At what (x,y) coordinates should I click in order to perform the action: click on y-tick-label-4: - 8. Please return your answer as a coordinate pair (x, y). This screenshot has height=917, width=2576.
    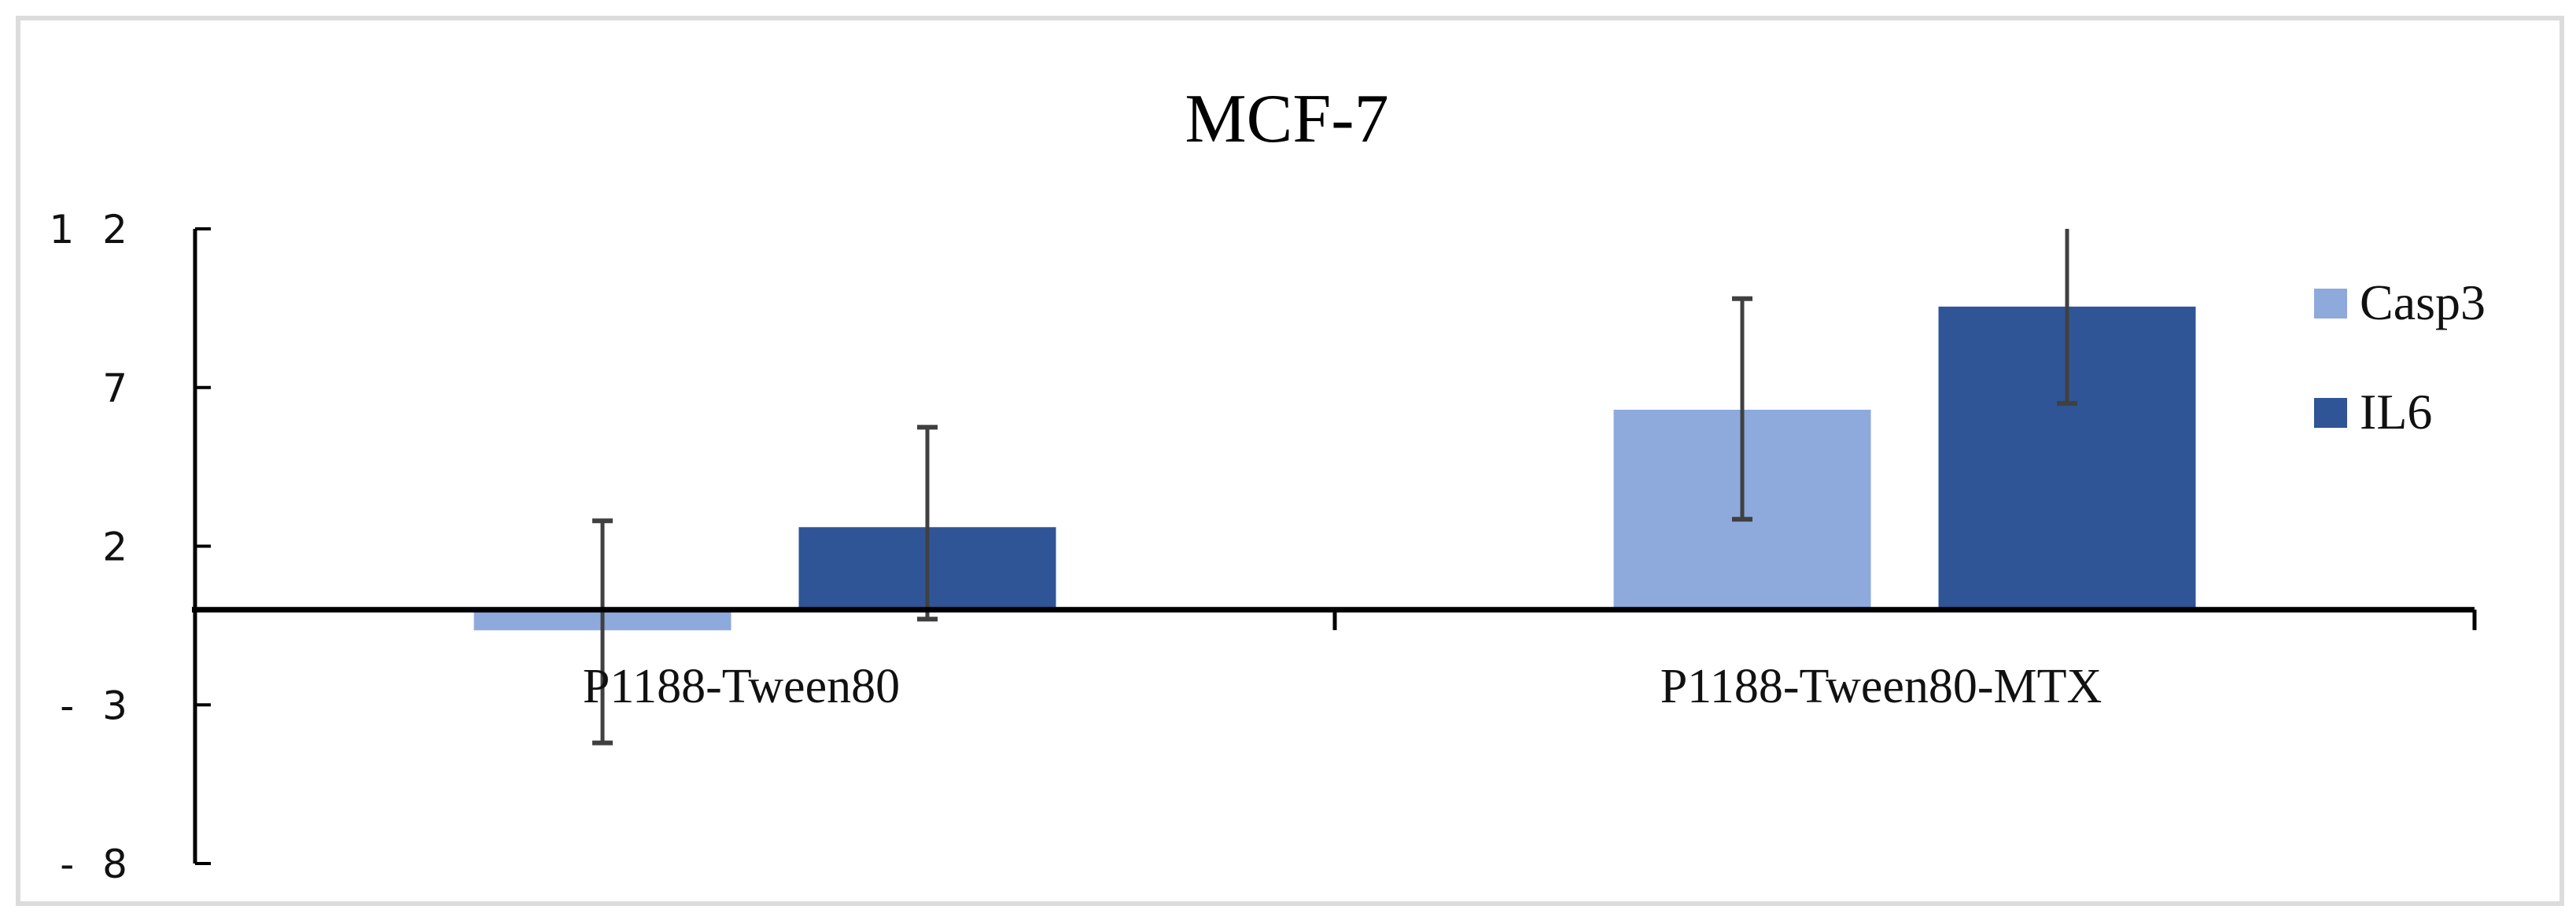
    Looking at the image, I should click on (97, 864).